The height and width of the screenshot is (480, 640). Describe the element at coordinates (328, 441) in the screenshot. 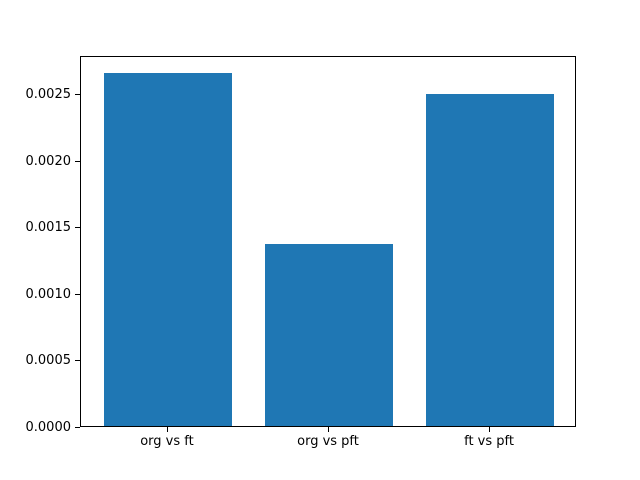

I see `x-tick-label-org-vs-pft: org vs pft` at that location.